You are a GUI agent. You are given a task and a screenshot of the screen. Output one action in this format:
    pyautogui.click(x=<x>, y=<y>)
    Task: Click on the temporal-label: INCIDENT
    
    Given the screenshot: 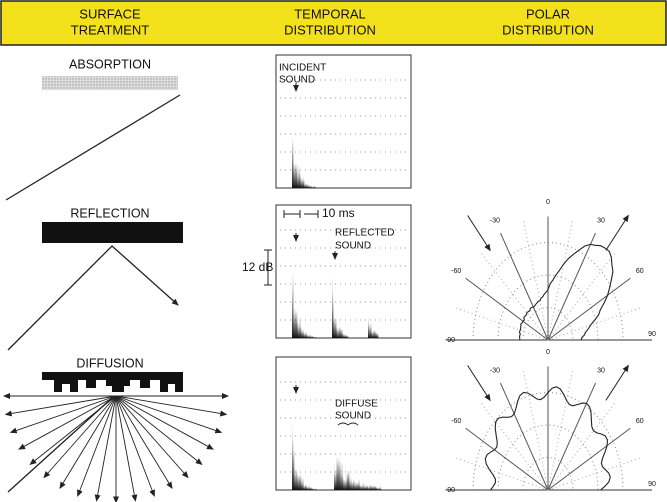 What is the action you would take?
    pyautogui.click(x=302, y=68)
    